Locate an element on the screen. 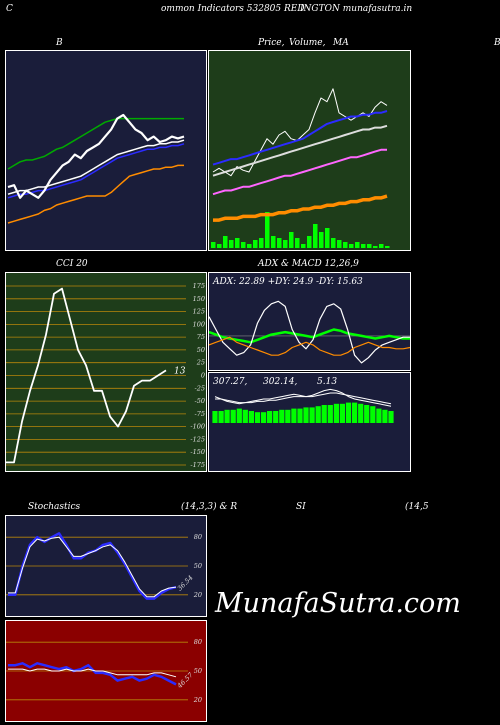  stoch-title: Stochastics is located at coordinates (54, 507).